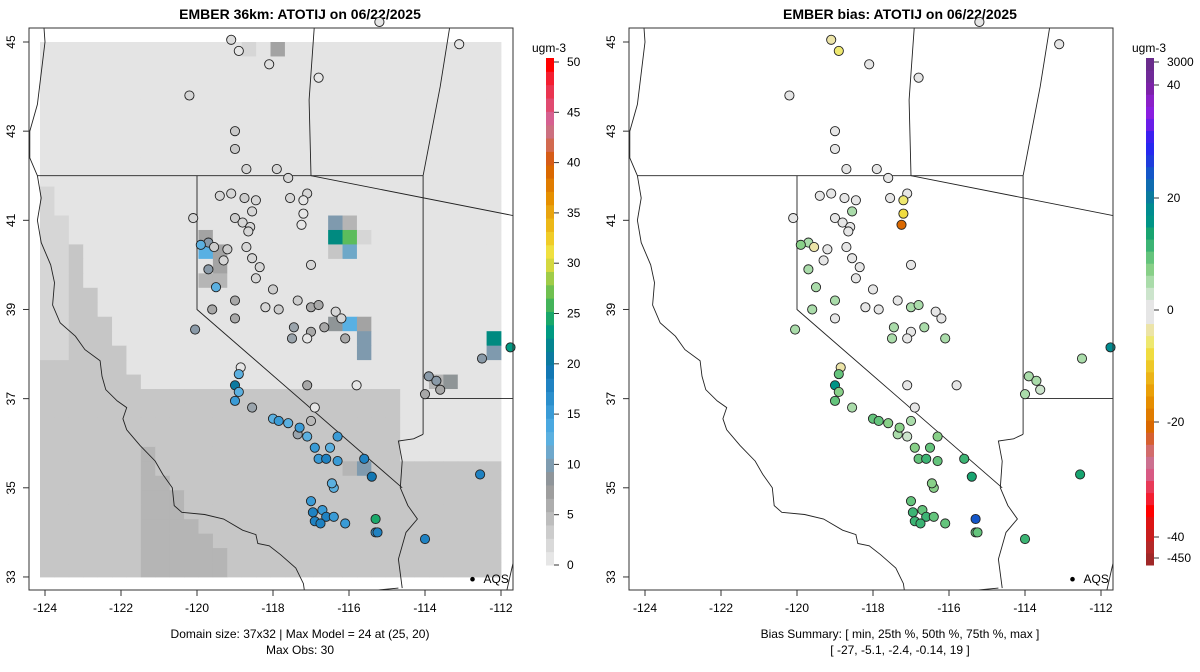 This screenshot has height=672, width=1200. I want to click on border-ca-mexico, so click(986, 588).